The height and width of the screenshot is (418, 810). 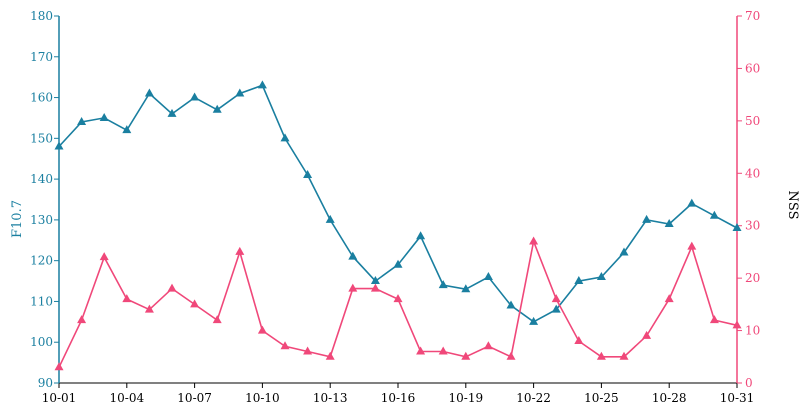 I want to click on x-tick-label: 10-13, so click(x=330, y=398).